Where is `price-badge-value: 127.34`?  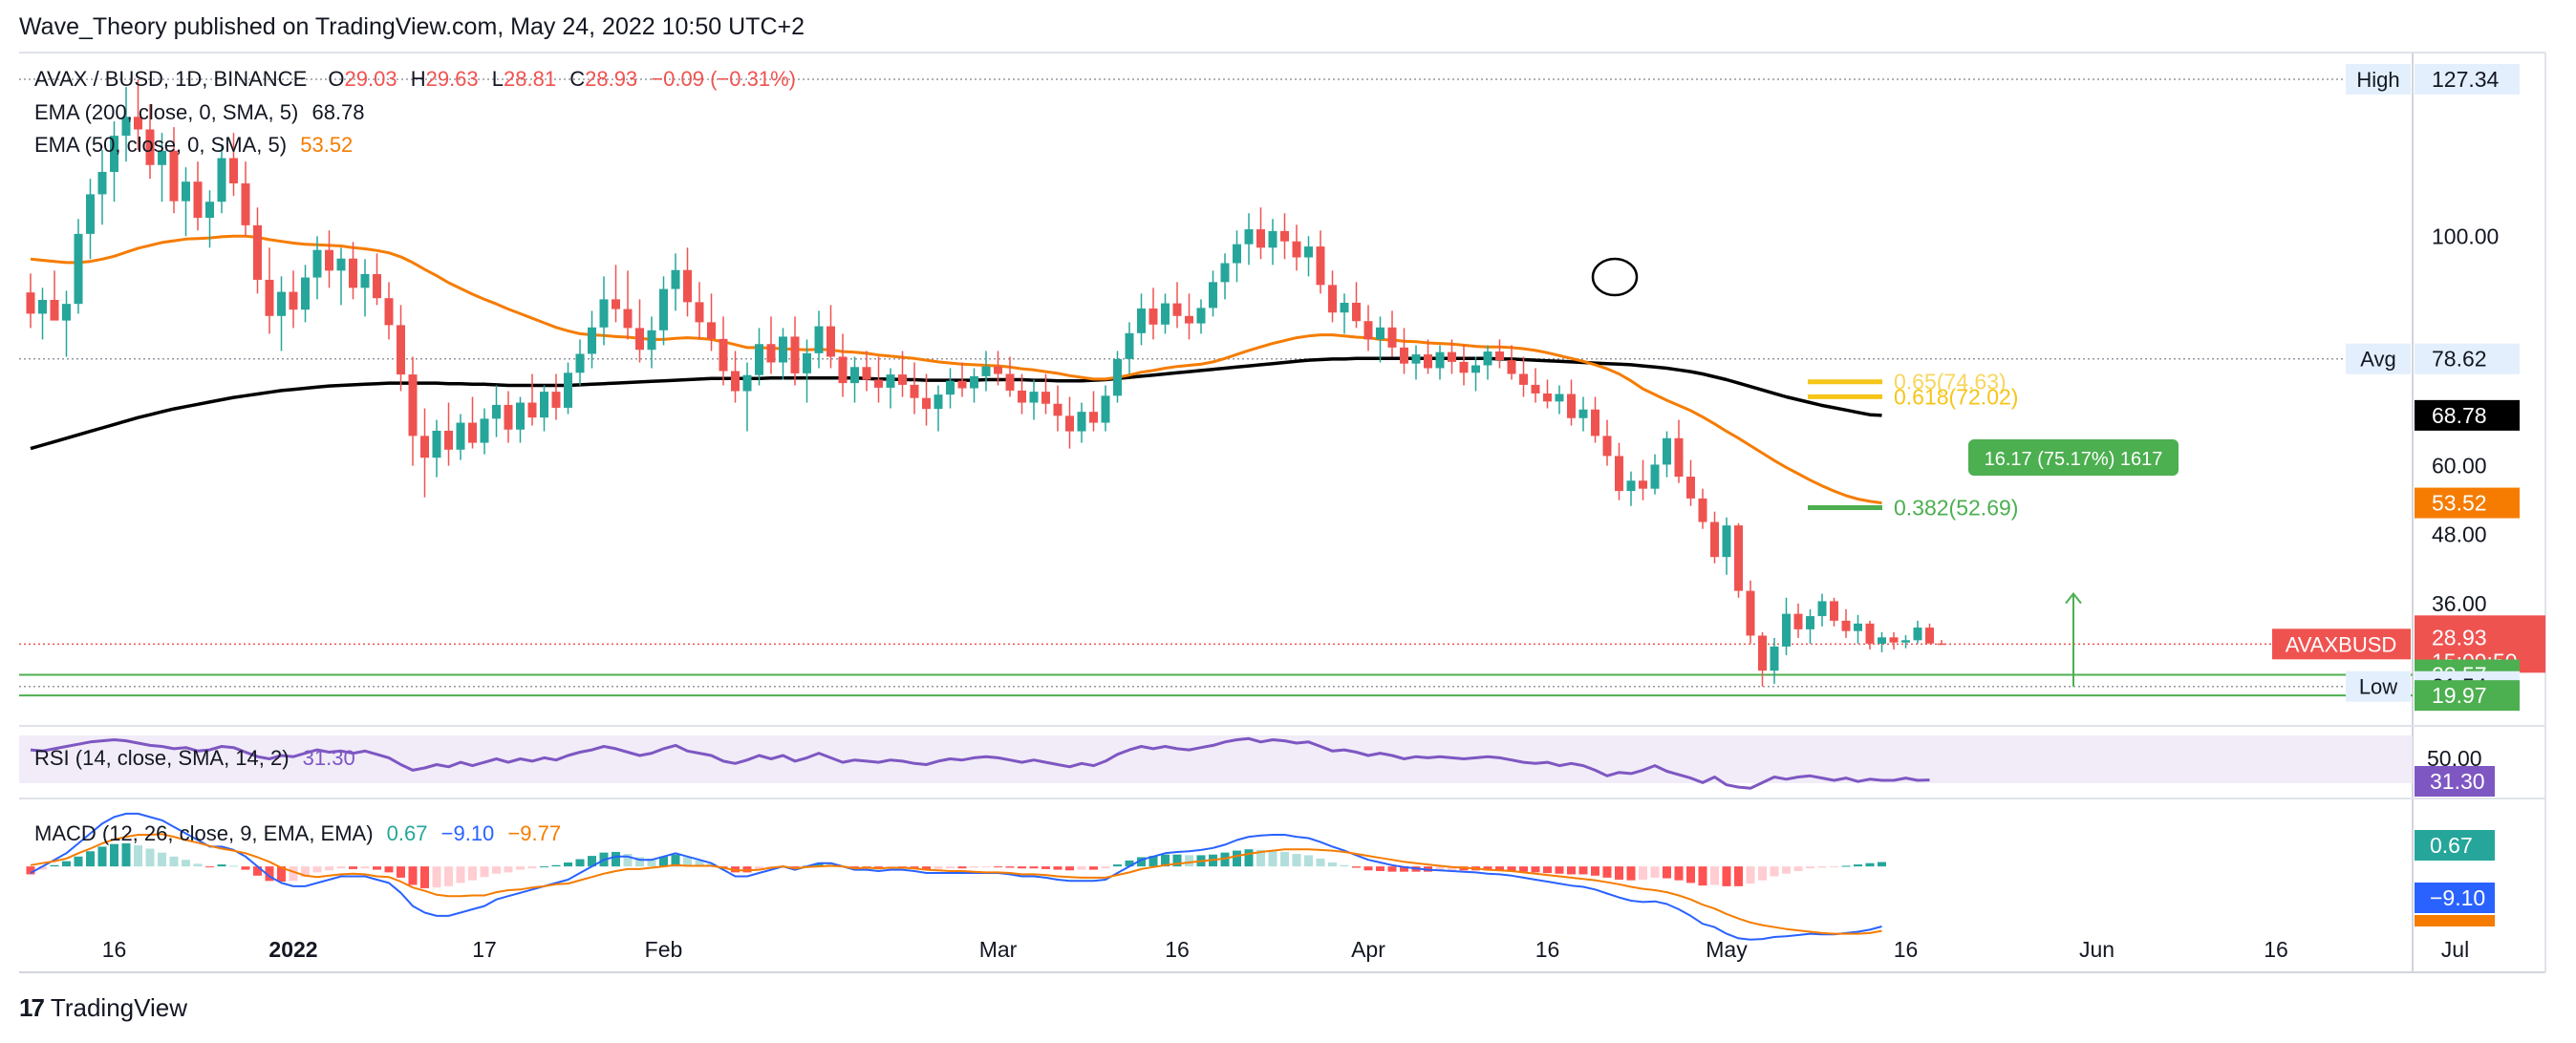 price-badge-value: 127.34 is located at coordinates (2466, 79).